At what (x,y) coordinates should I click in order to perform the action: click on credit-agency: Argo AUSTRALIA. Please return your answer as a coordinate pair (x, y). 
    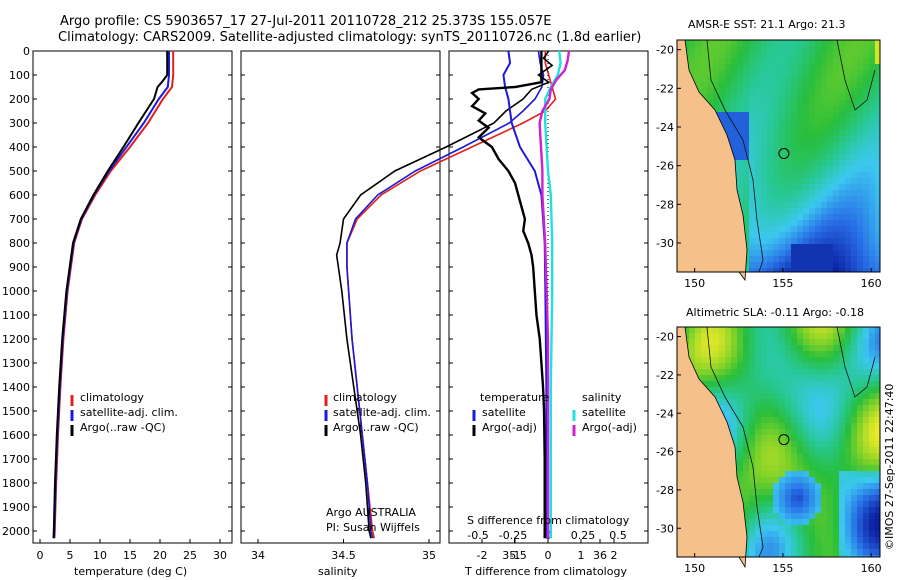
    Looking at the image, I should click on (371, 512).